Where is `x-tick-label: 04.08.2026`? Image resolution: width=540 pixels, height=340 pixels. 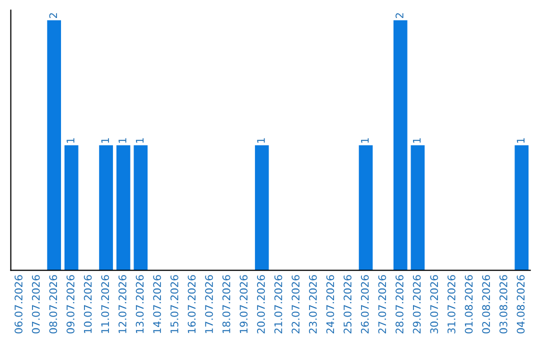
x-tick-label: 04.08.2026 is located at coordinates (520, 304).